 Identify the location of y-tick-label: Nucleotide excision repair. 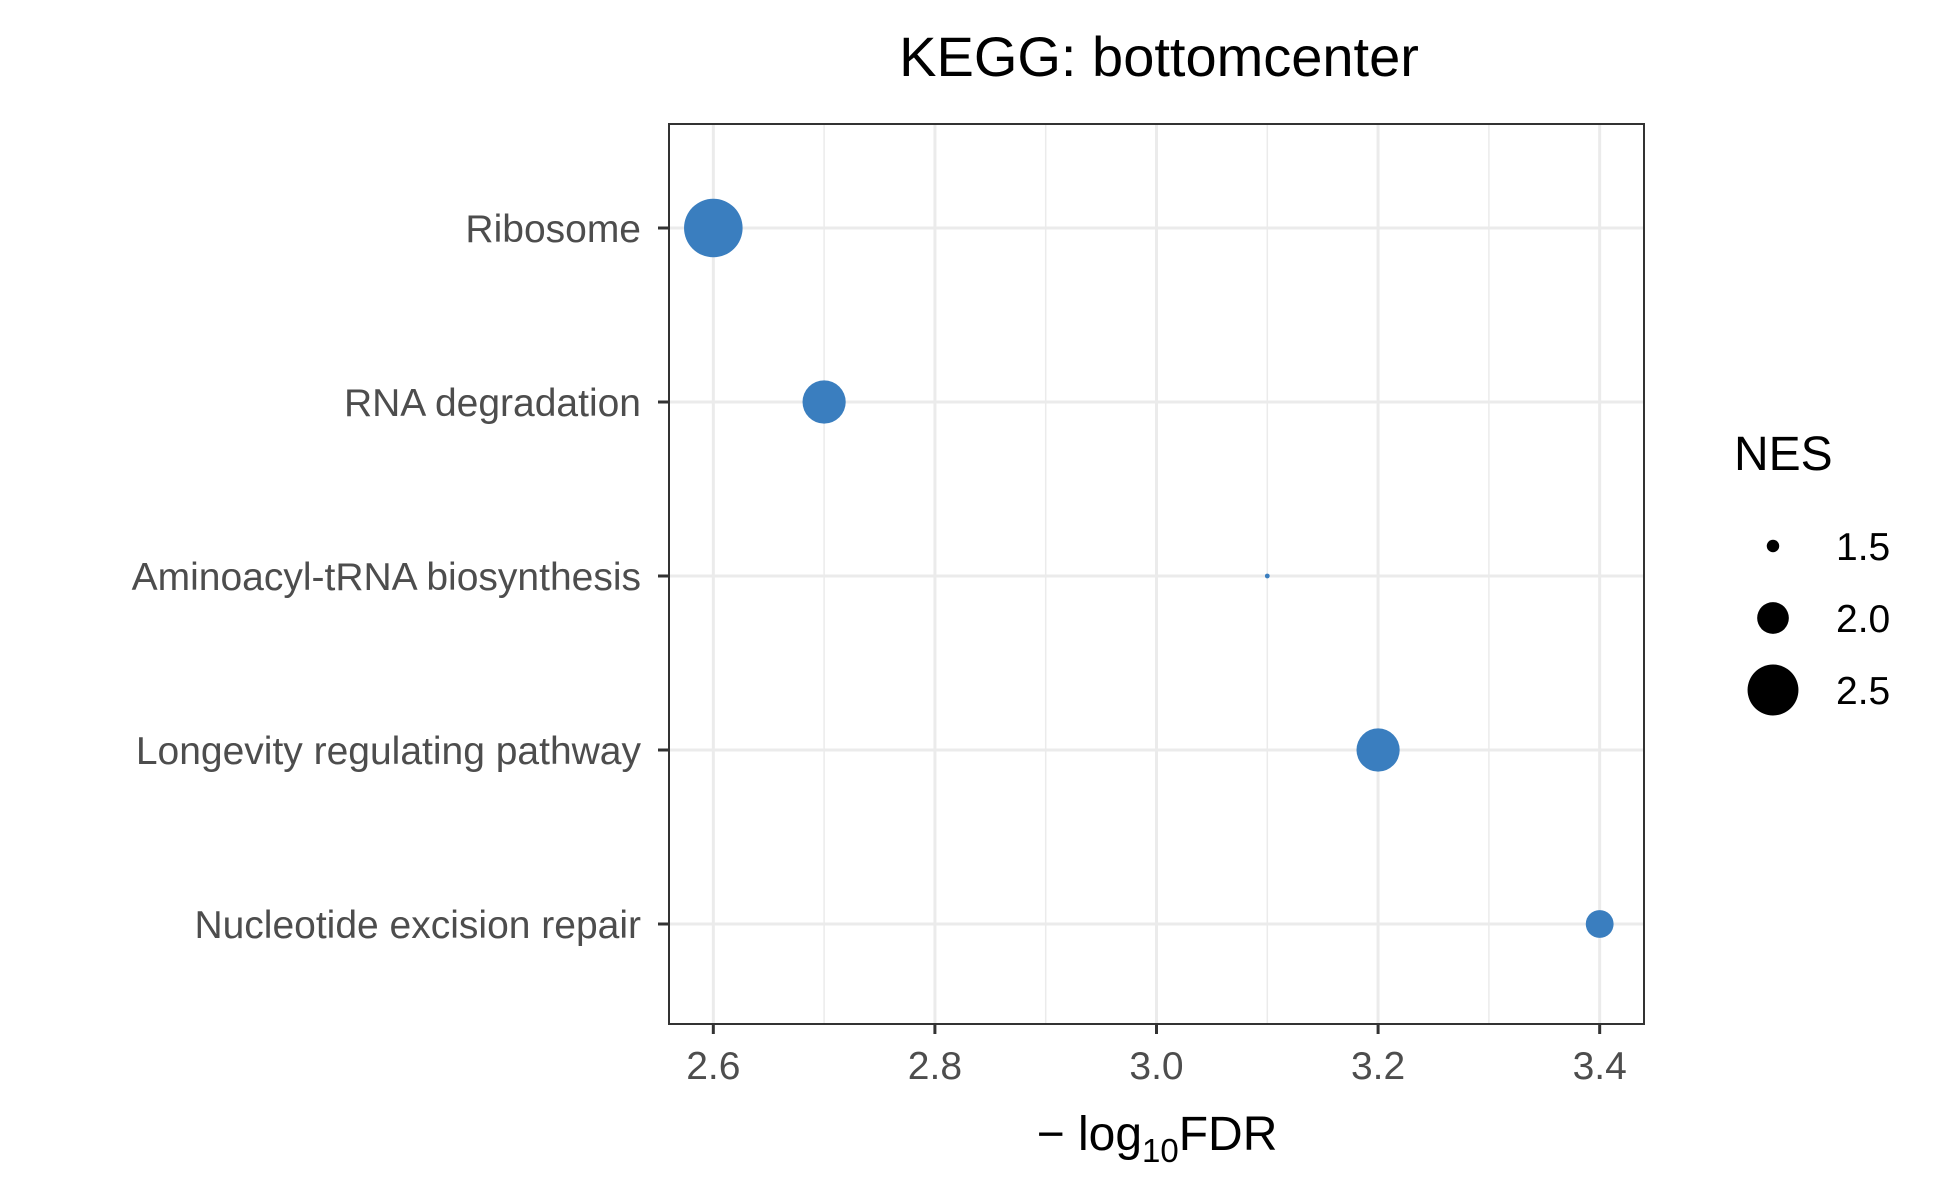
(417, 925).